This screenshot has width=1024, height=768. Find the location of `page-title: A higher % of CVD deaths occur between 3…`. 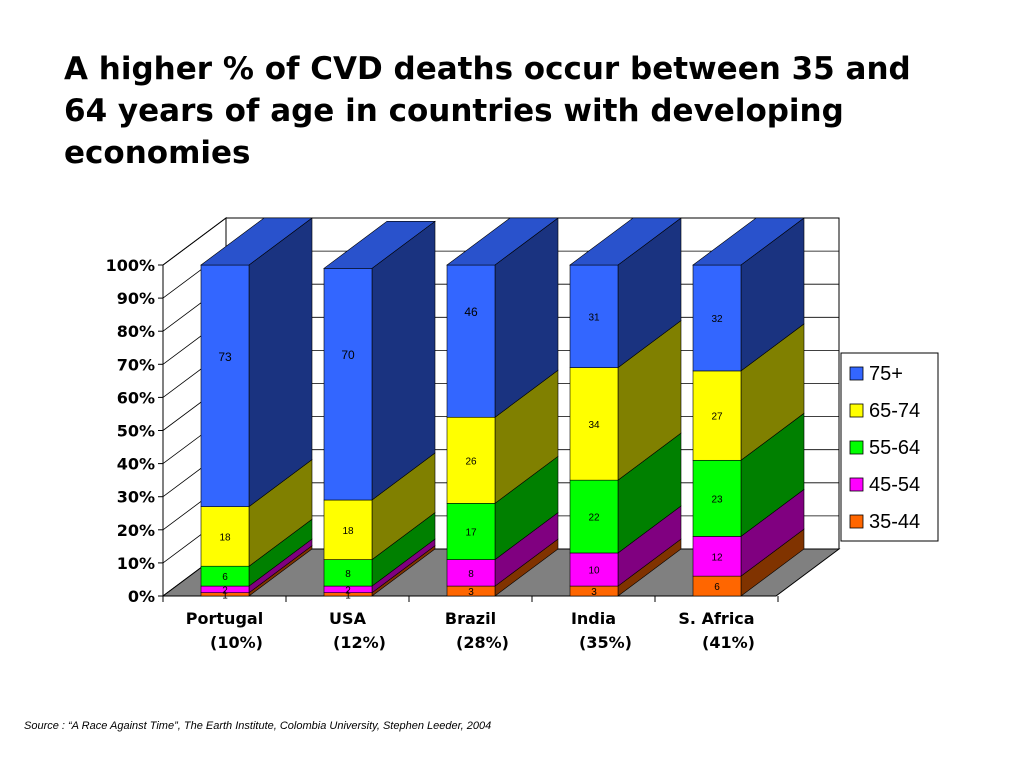

page-title: A higher % of CVD deaths occur between 3… is located at coordinates (487, 111).